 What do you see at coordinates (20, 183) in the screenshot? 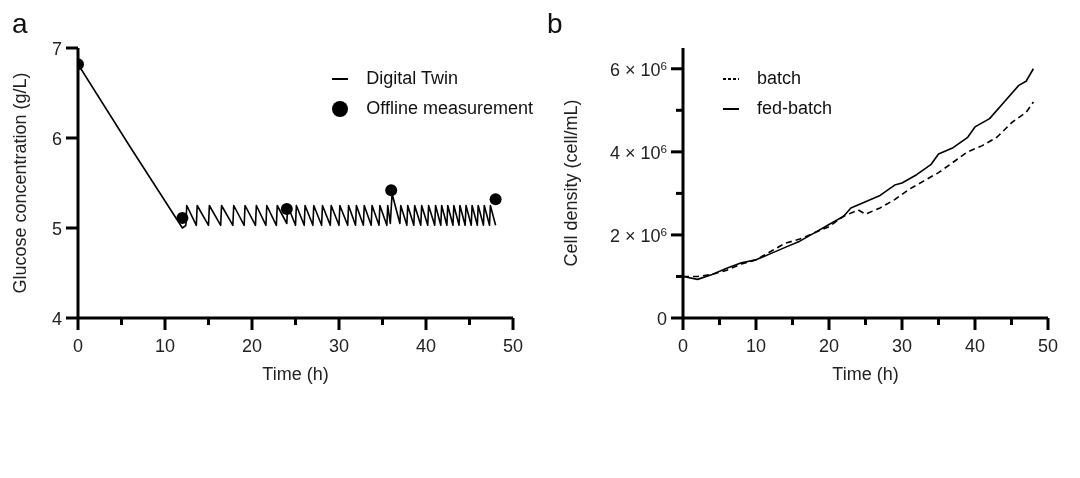
I see `y-axis-title: Glucose concentration (g/L)` at bounding box center [20, 183].